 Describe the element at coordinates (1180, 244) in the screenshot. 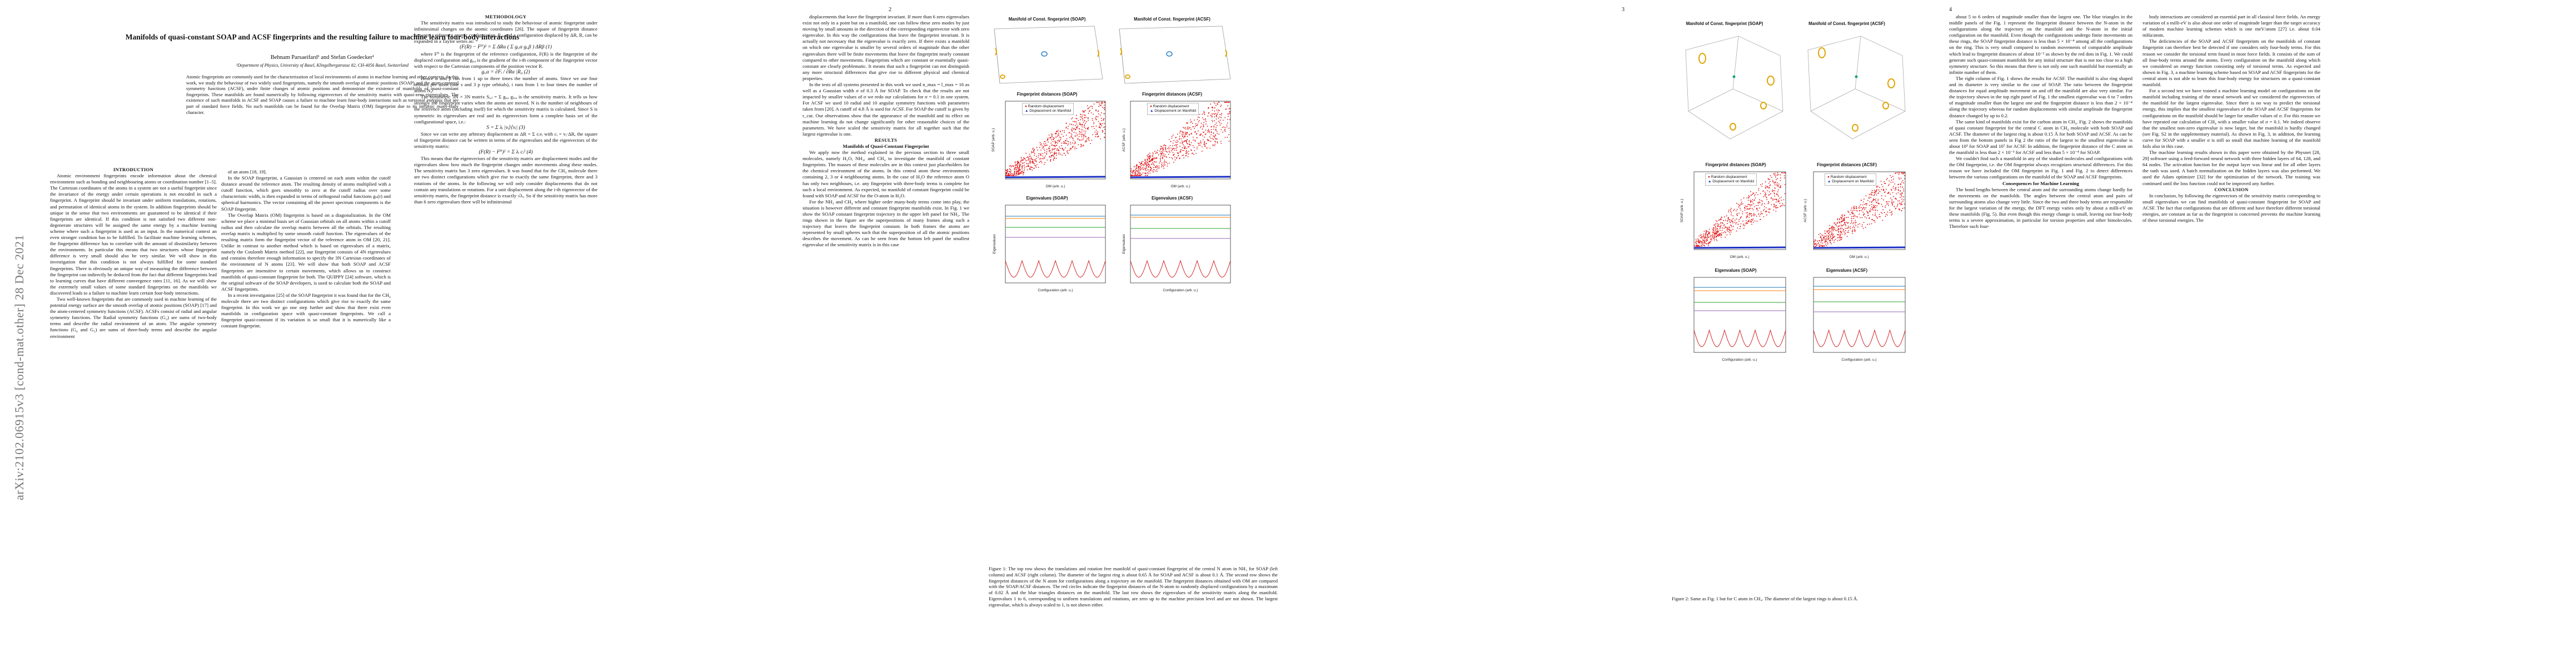

I see `fig1-eig-acsf-axes` at that location.